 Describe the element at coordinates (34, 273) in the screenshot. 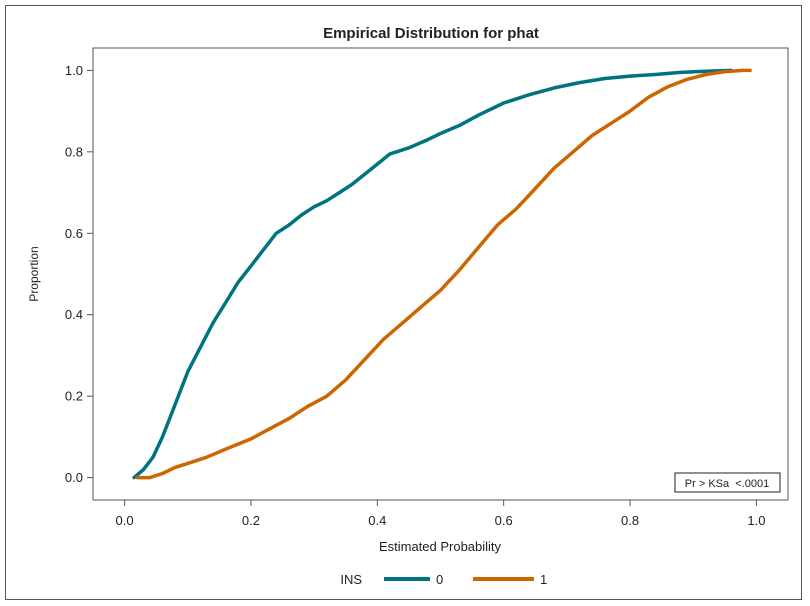

I see `y-axis-label: Proportion` at that location.